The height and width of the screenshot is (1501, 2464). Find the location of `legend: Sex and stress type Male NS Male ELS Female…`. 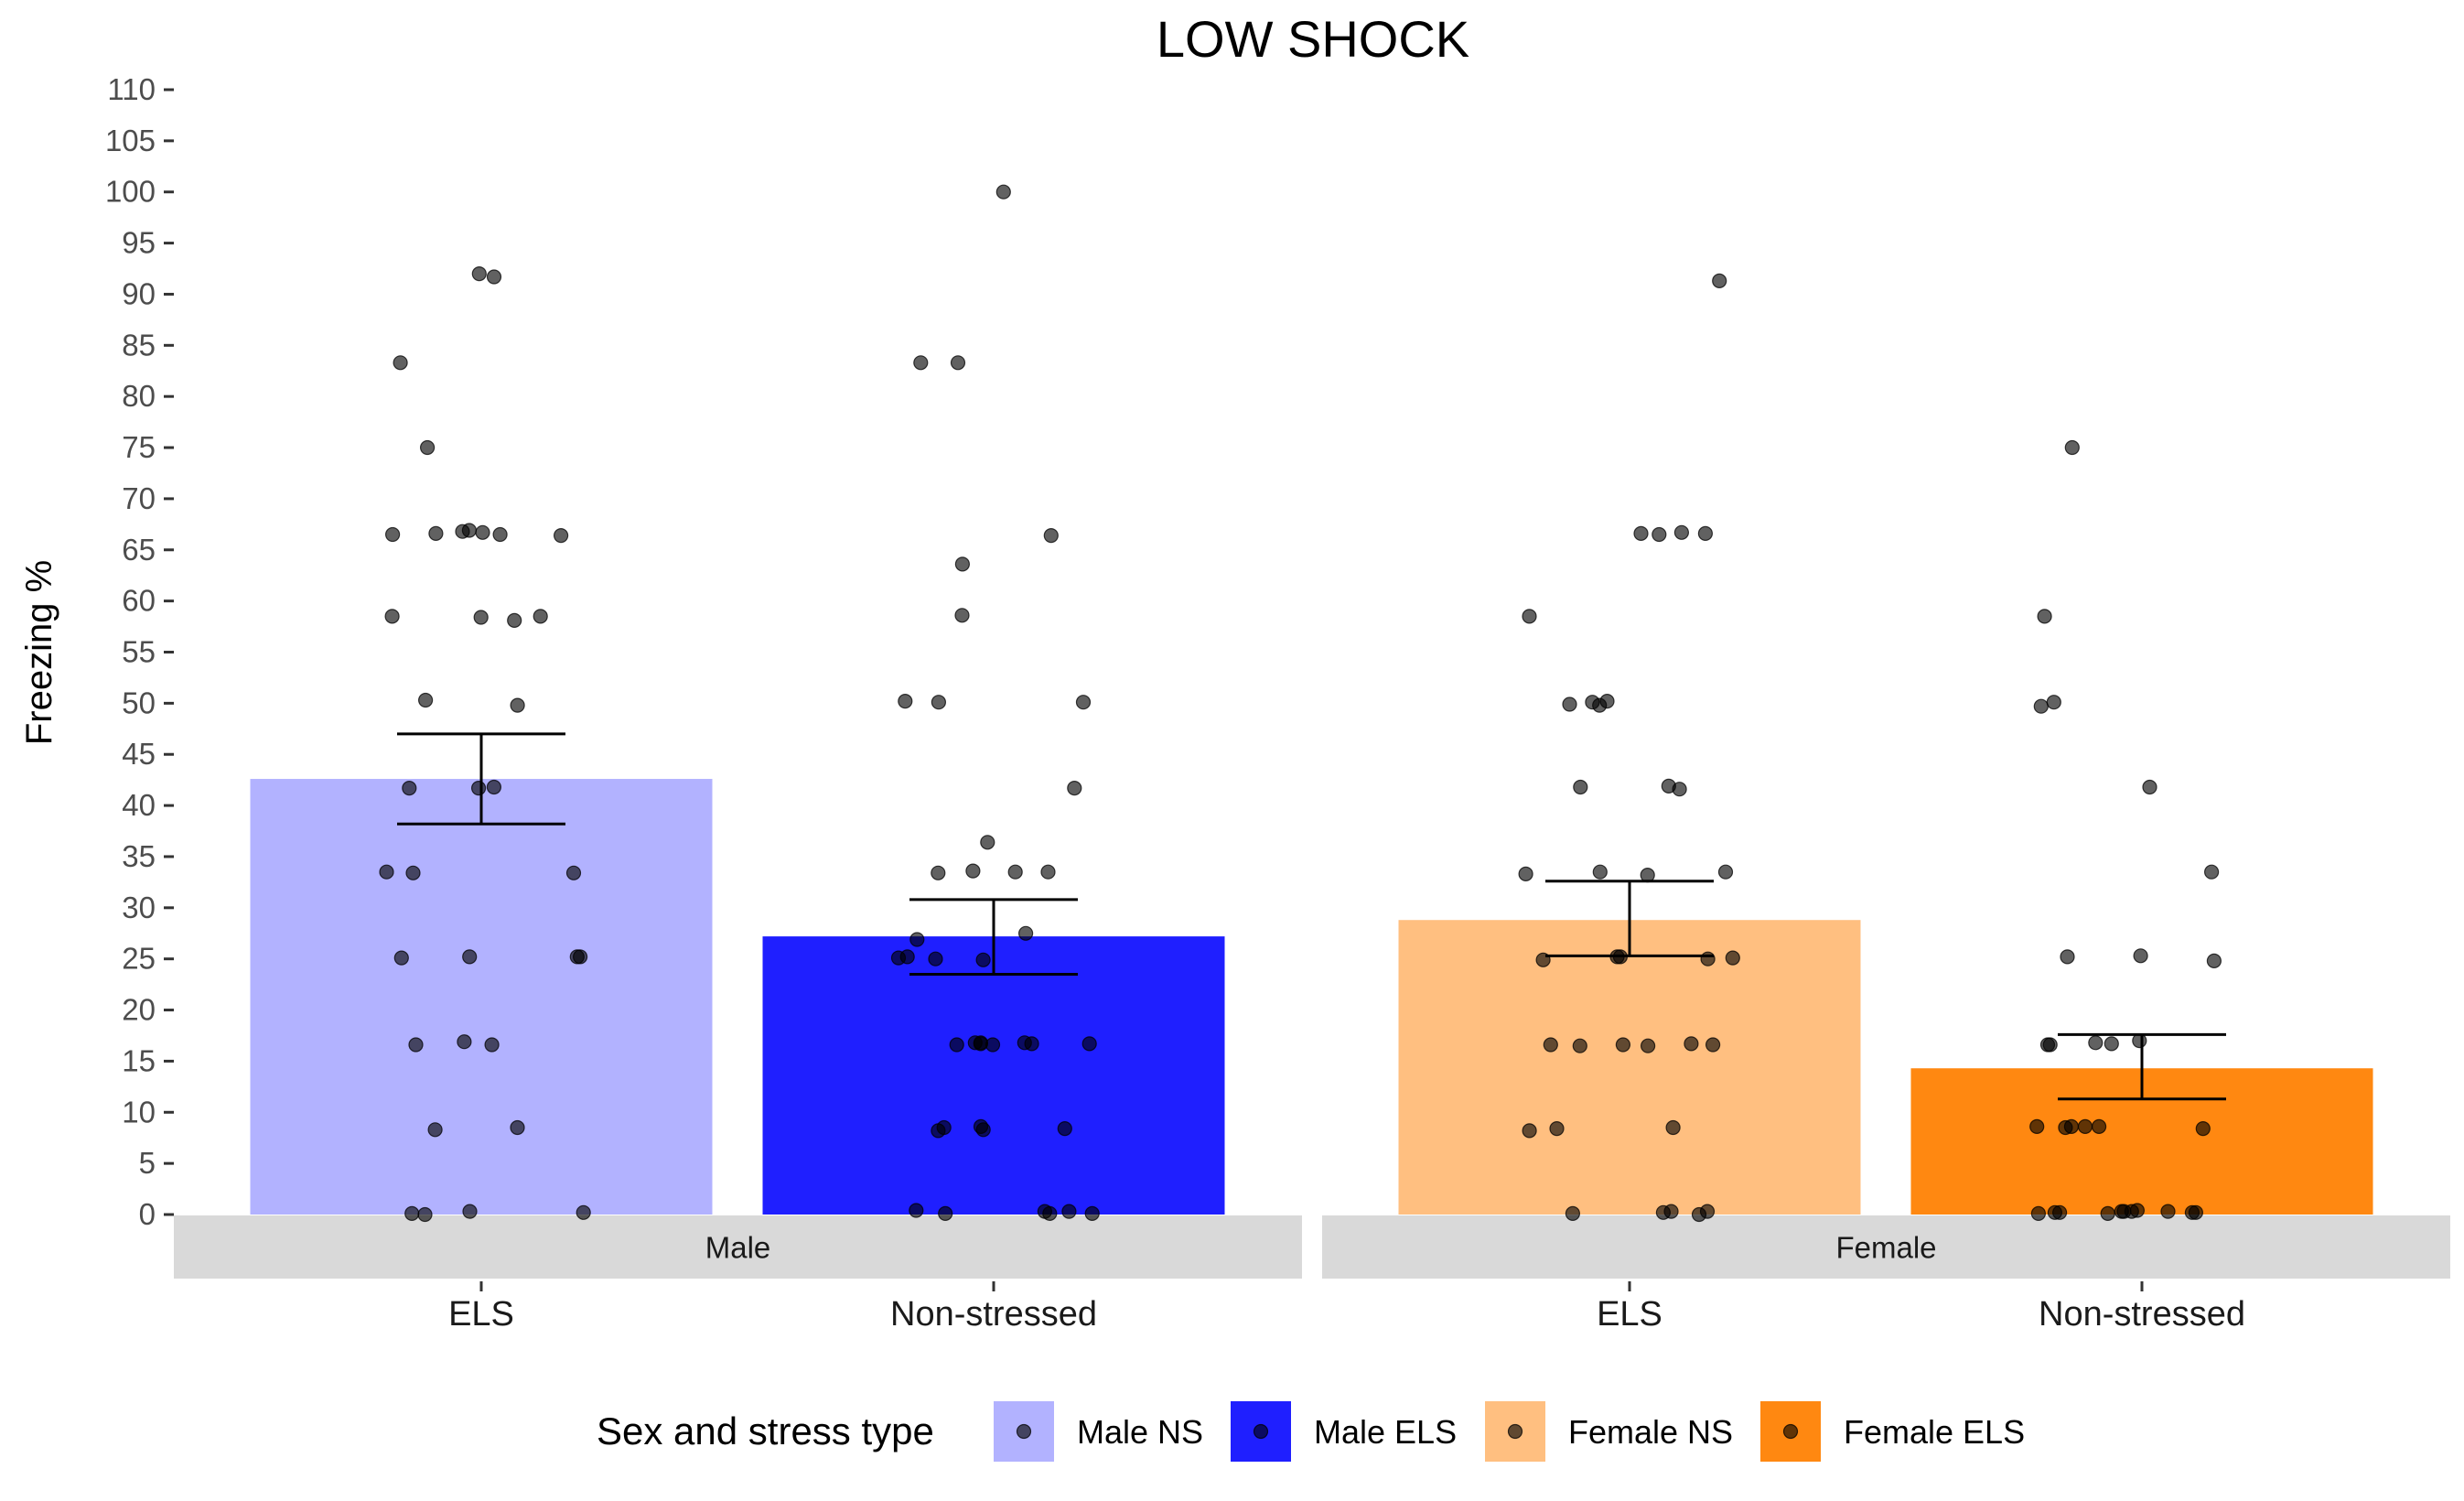

legend: Sex and stress type Male NS Male ELS Female… is located at coordinates (1311, 1431).